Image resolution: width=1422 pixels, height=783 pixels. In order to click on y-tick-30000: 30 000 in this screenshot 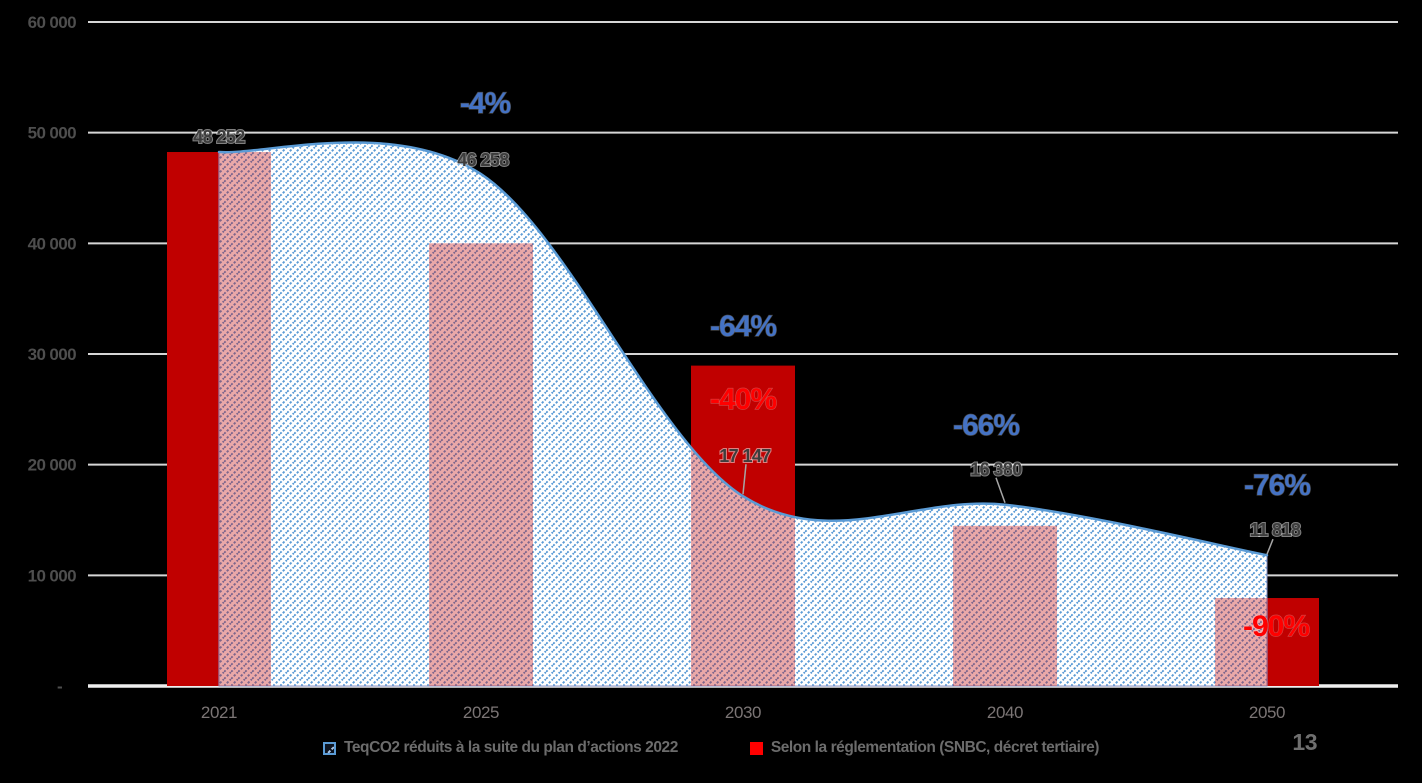, I will do `click(52, 354)`.